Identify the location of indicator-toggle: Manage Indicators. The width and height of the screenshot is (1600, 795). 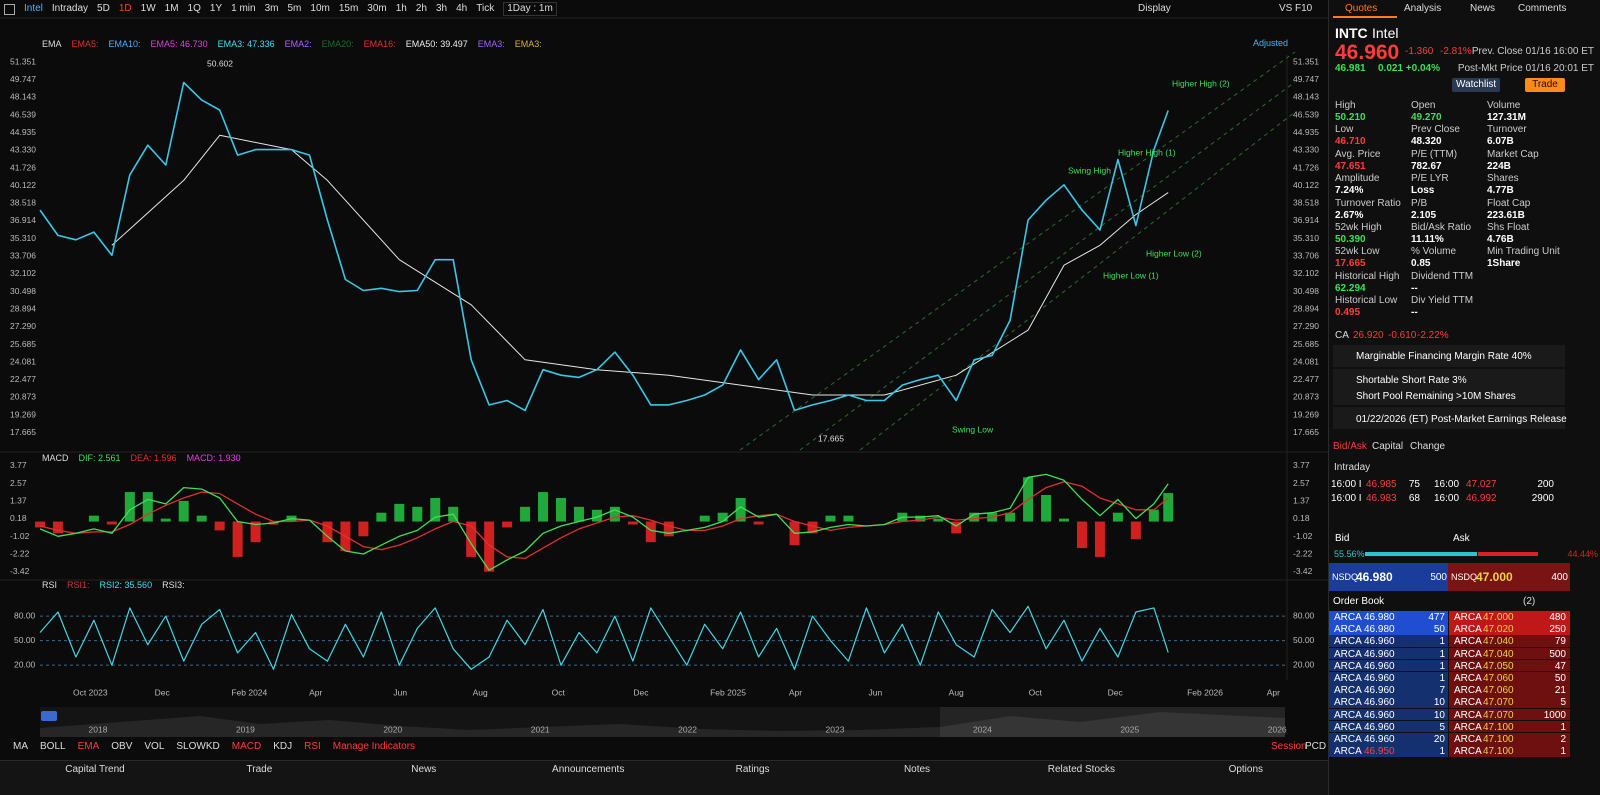
(374, 746).